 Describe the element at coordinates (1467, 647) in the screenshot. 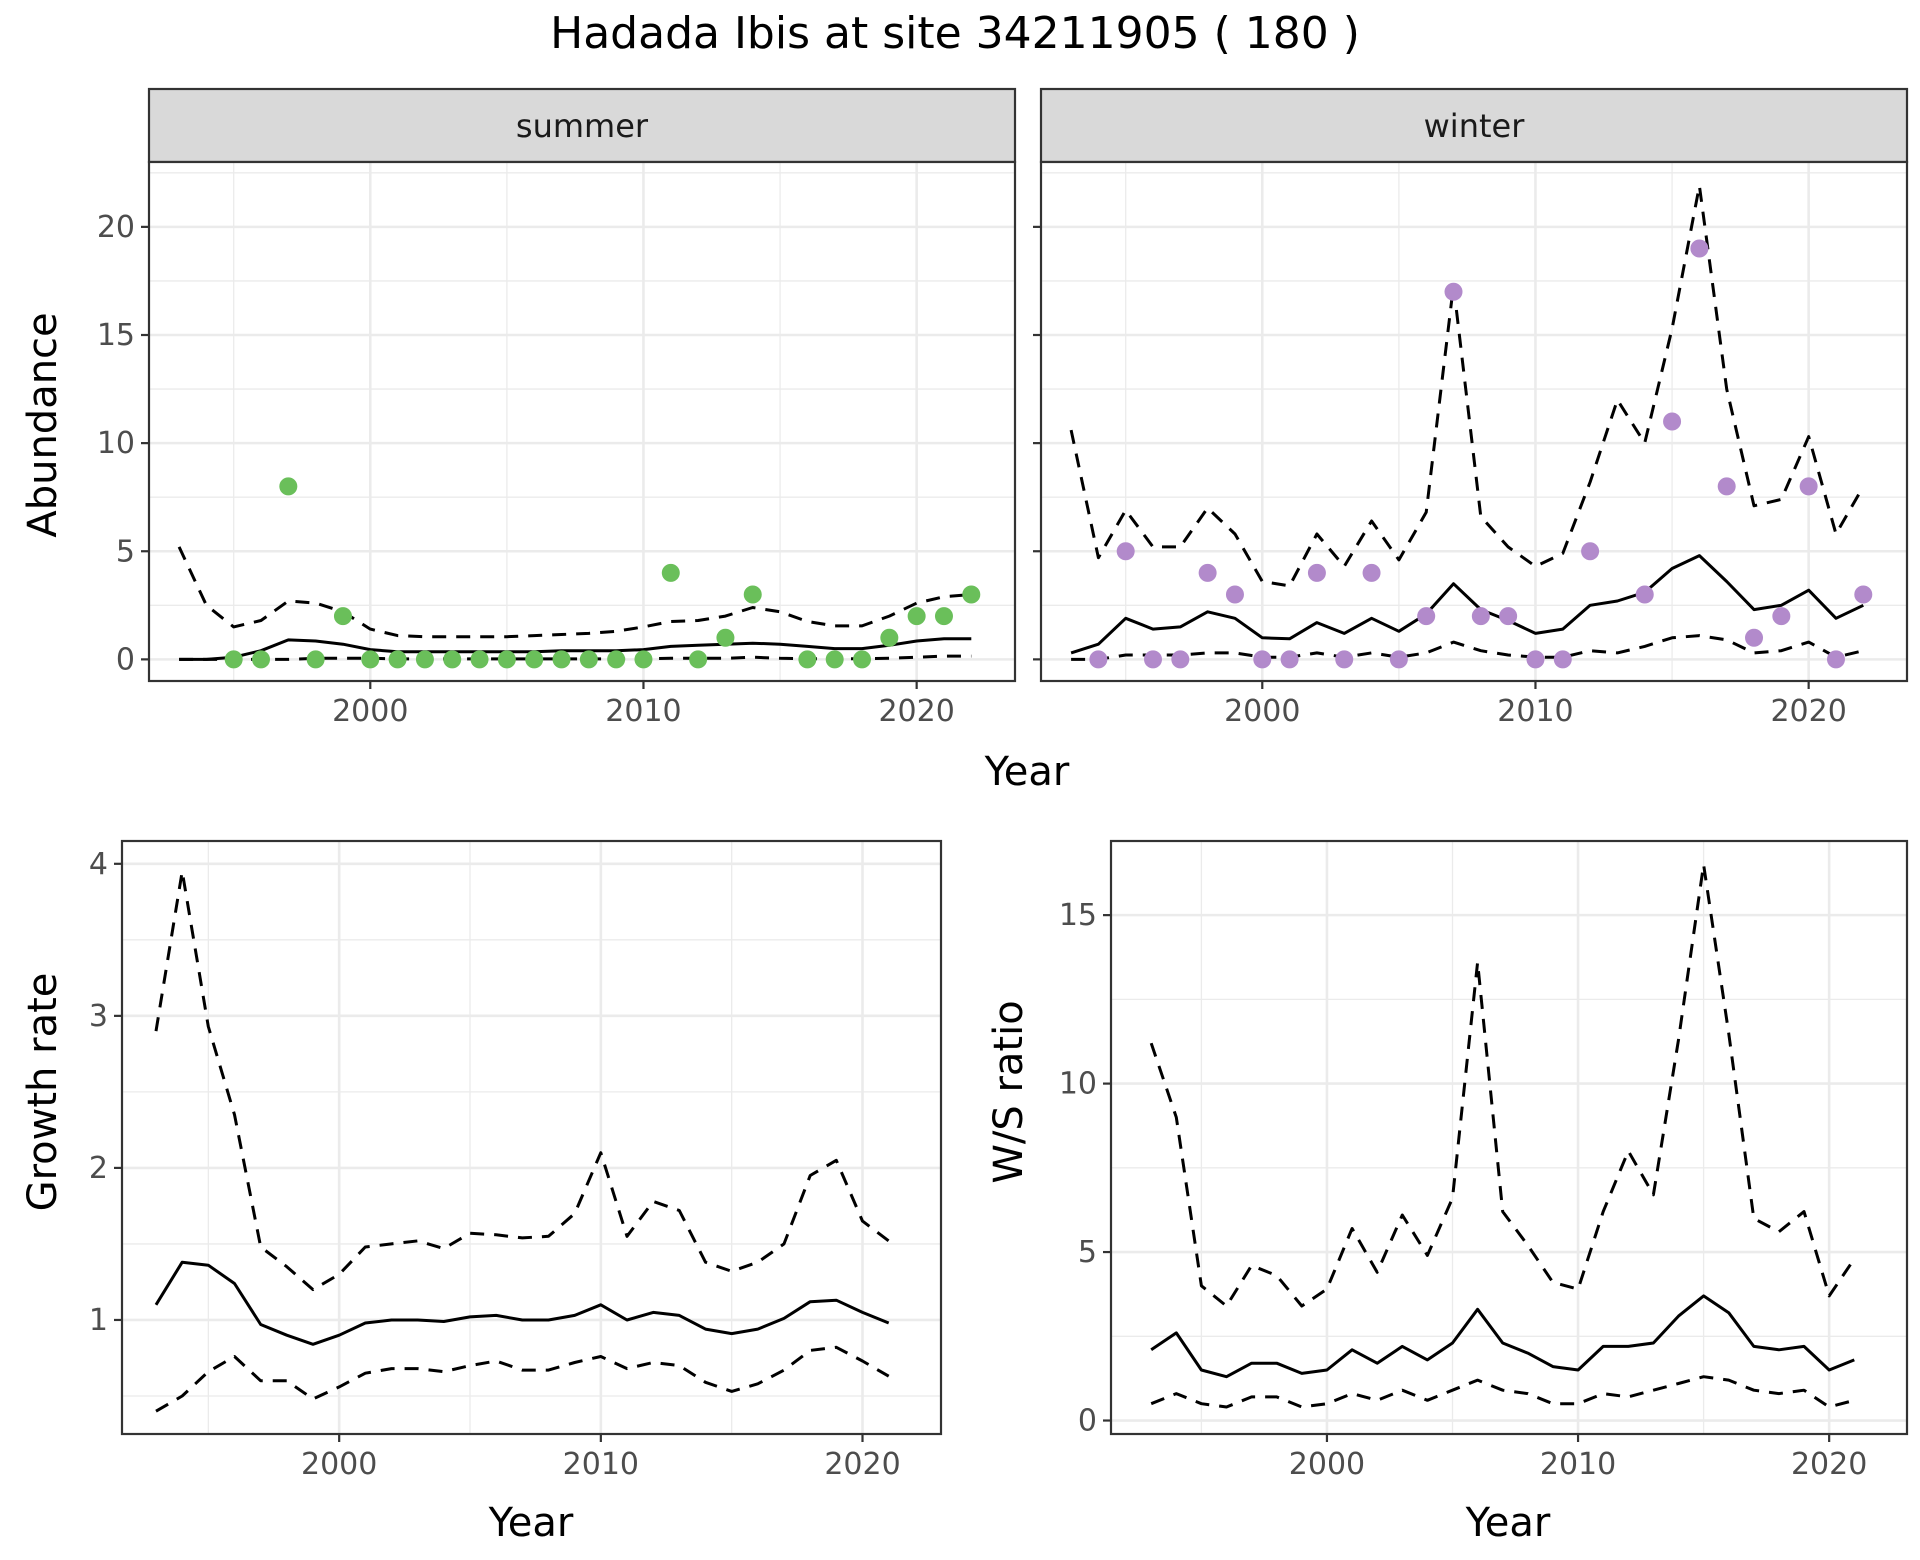

I see `winter-lower-line` at that location.